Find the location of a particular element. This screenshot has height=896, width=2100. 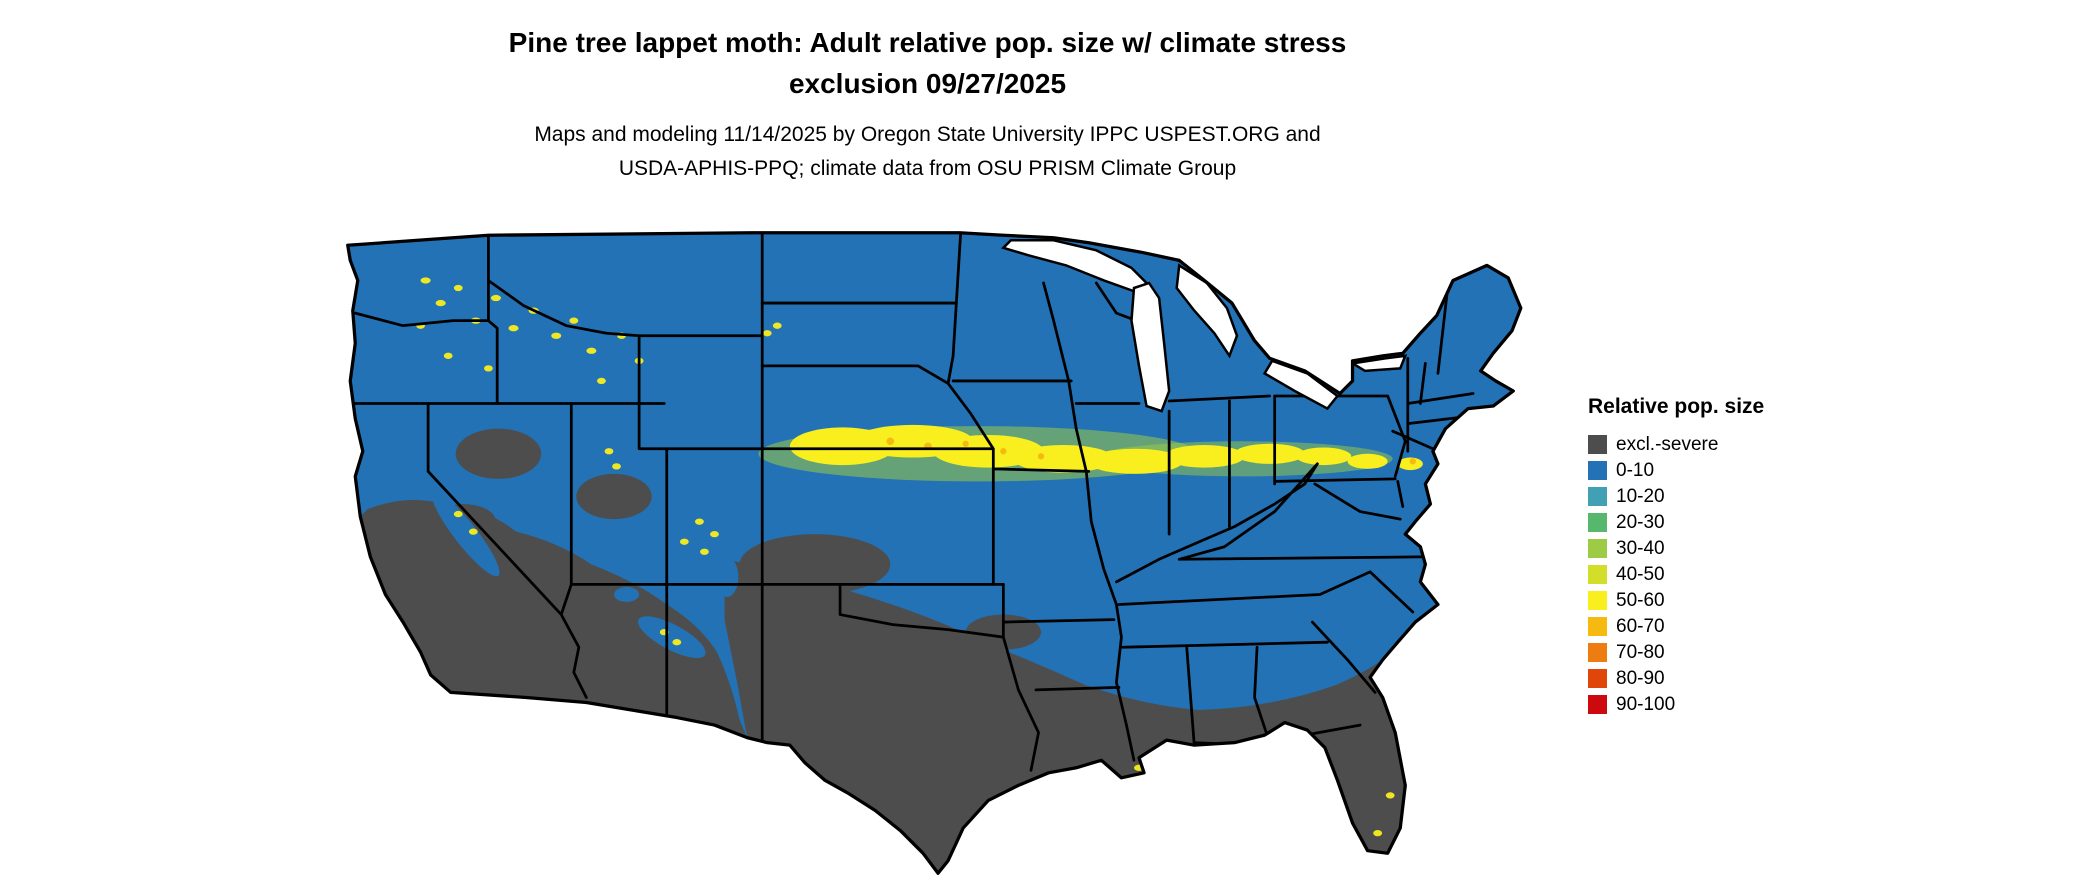

legend-item-label: excl.-severe is located at coordinates (1667, 444).